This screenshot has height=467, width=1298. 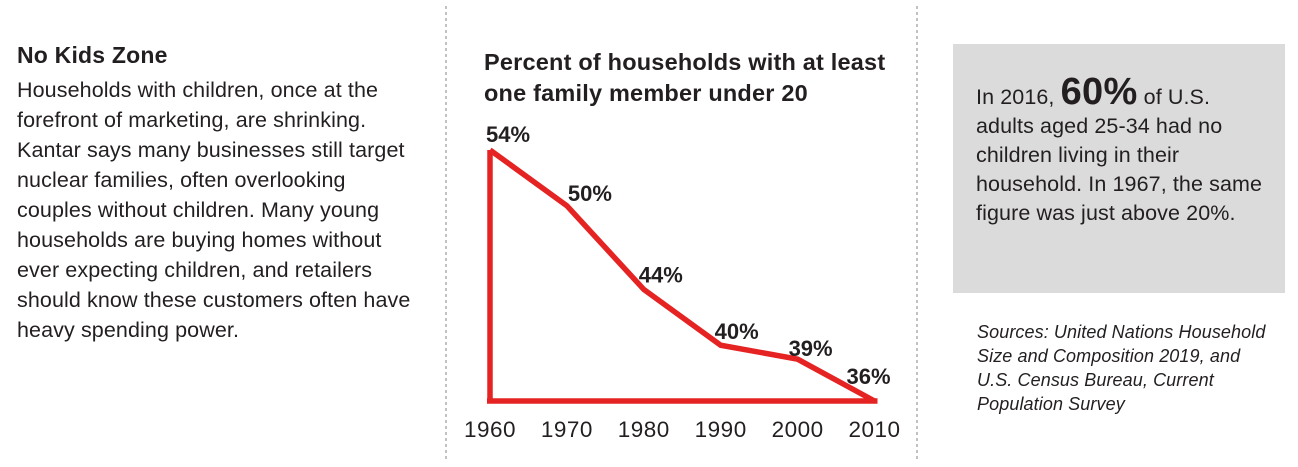 What do you see at coordinates (917, 234) in the screenshot?
I see `column-divider-right` at bounding box center [917, 234].